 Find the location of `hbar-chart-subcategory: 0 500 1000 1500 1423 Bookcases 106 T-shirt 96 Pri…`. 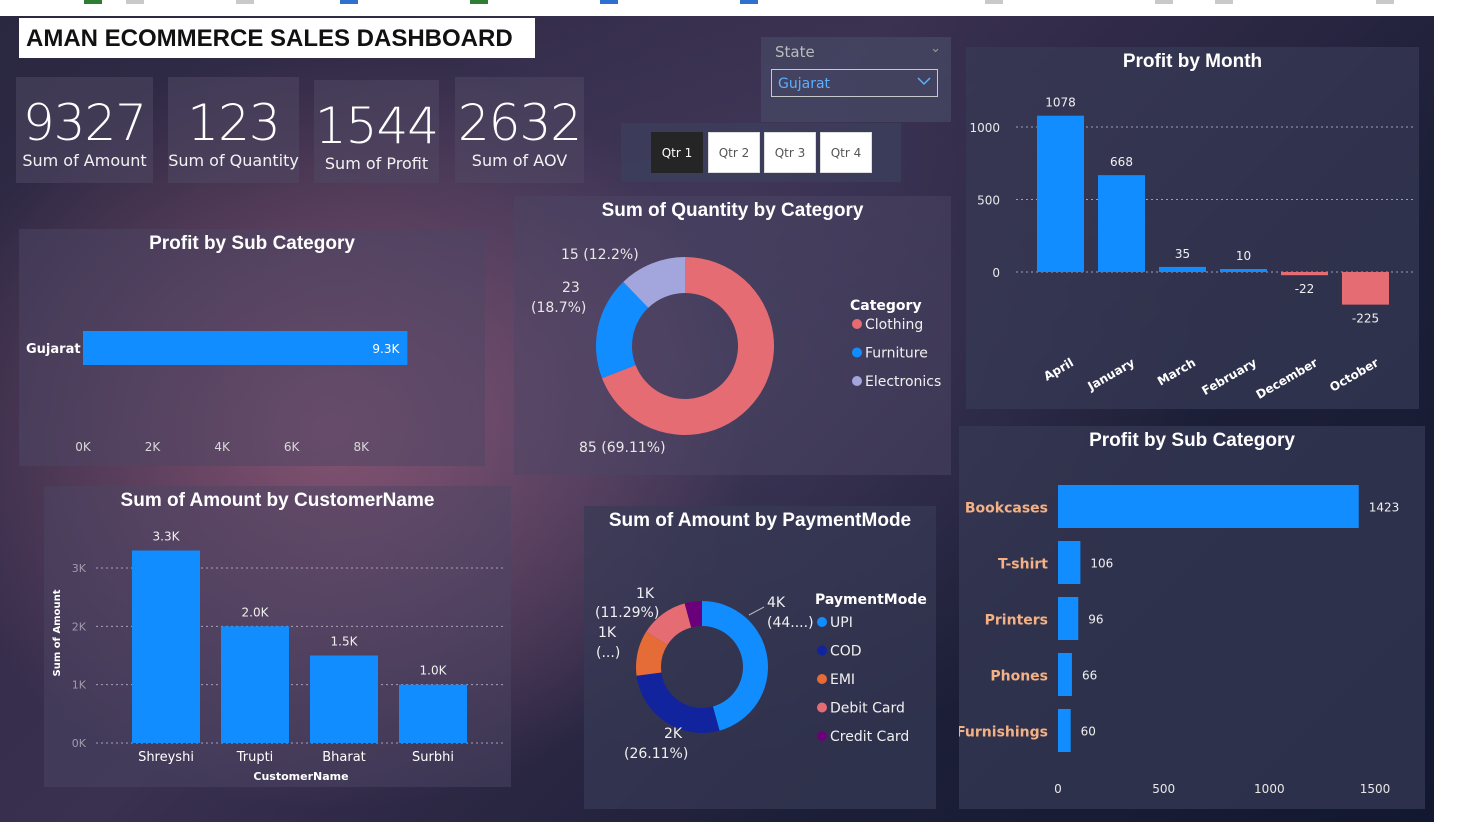

hbar-chart-subcategory: 0 500 1000 1500 1423 Bookcases 106 T-shirt 96 Pri… is located at coordinates (1179, 640).